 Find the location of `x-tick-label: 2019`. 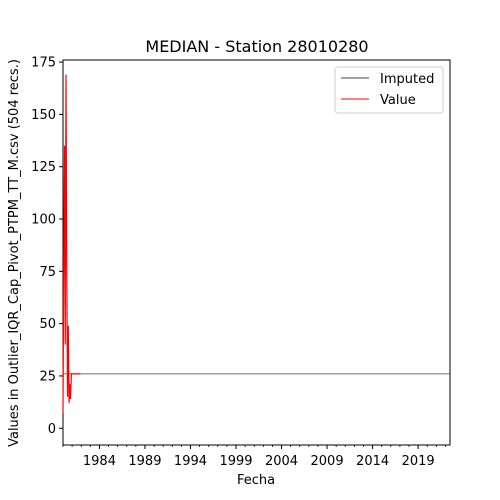

x-tick-label: 2019 is located at coordinates (418, 461).